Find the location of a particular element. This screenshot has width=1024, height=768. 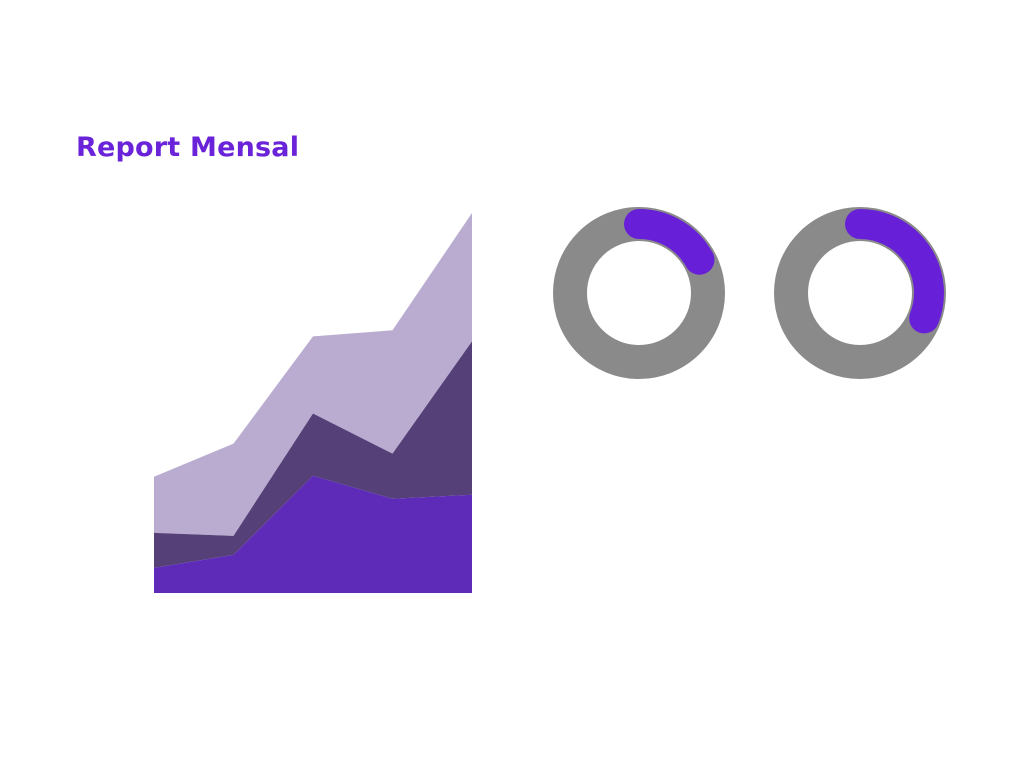

area-layer-top is located at coordinates (313, 374).